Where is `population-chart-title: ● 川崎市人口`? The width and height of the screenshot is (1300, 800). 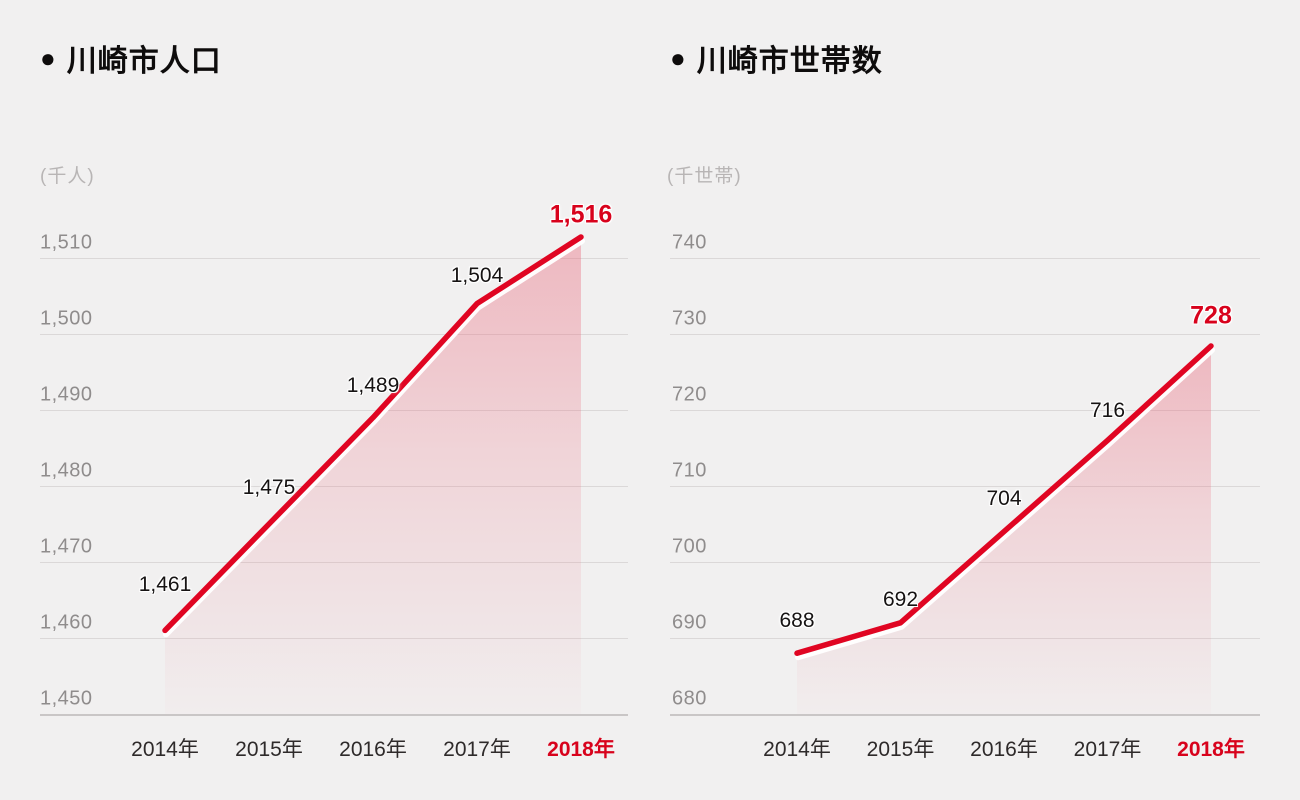 population-chart-title: ● 川崎市人口 is located at coordinates (131, 59).